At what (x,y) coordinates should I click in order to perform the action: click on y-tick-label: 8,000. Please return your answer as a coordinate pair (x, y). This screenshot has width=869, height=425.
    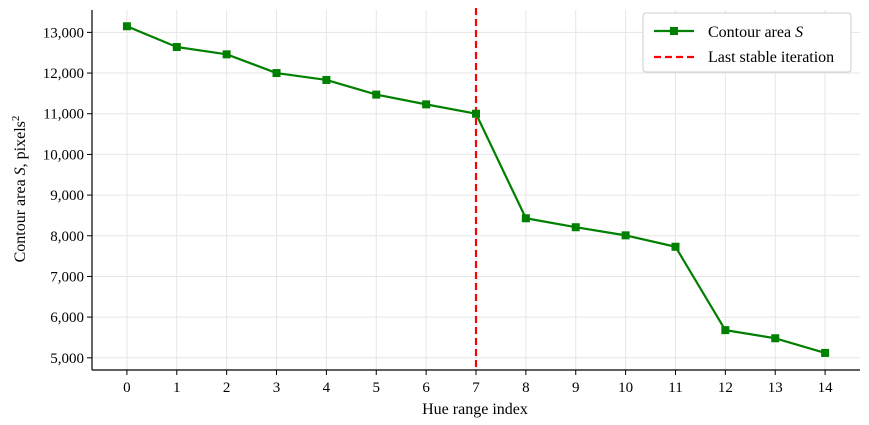
    Looking at the image, I should click on (67, 237).